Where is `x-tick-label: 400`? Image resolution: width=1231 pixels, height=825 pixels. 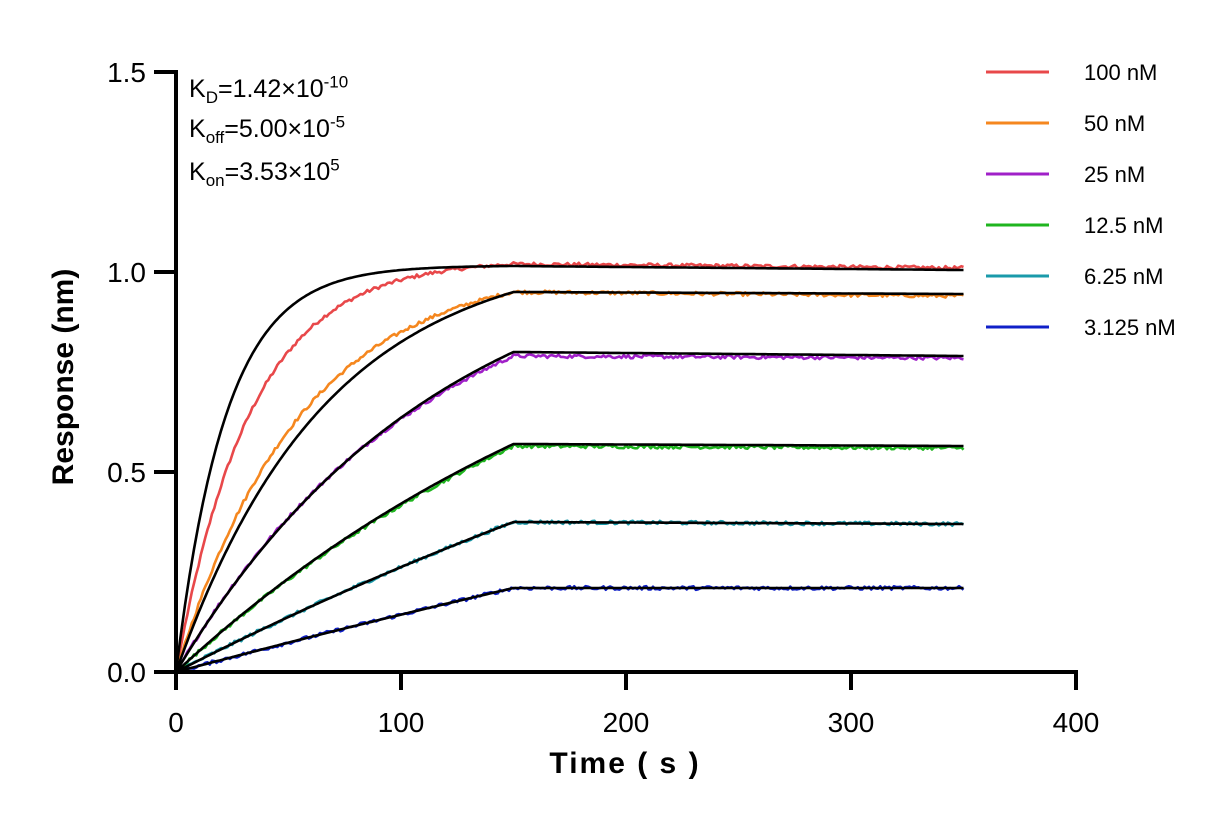 x-tick-label: 400 is located at coordinates (1076, 722).